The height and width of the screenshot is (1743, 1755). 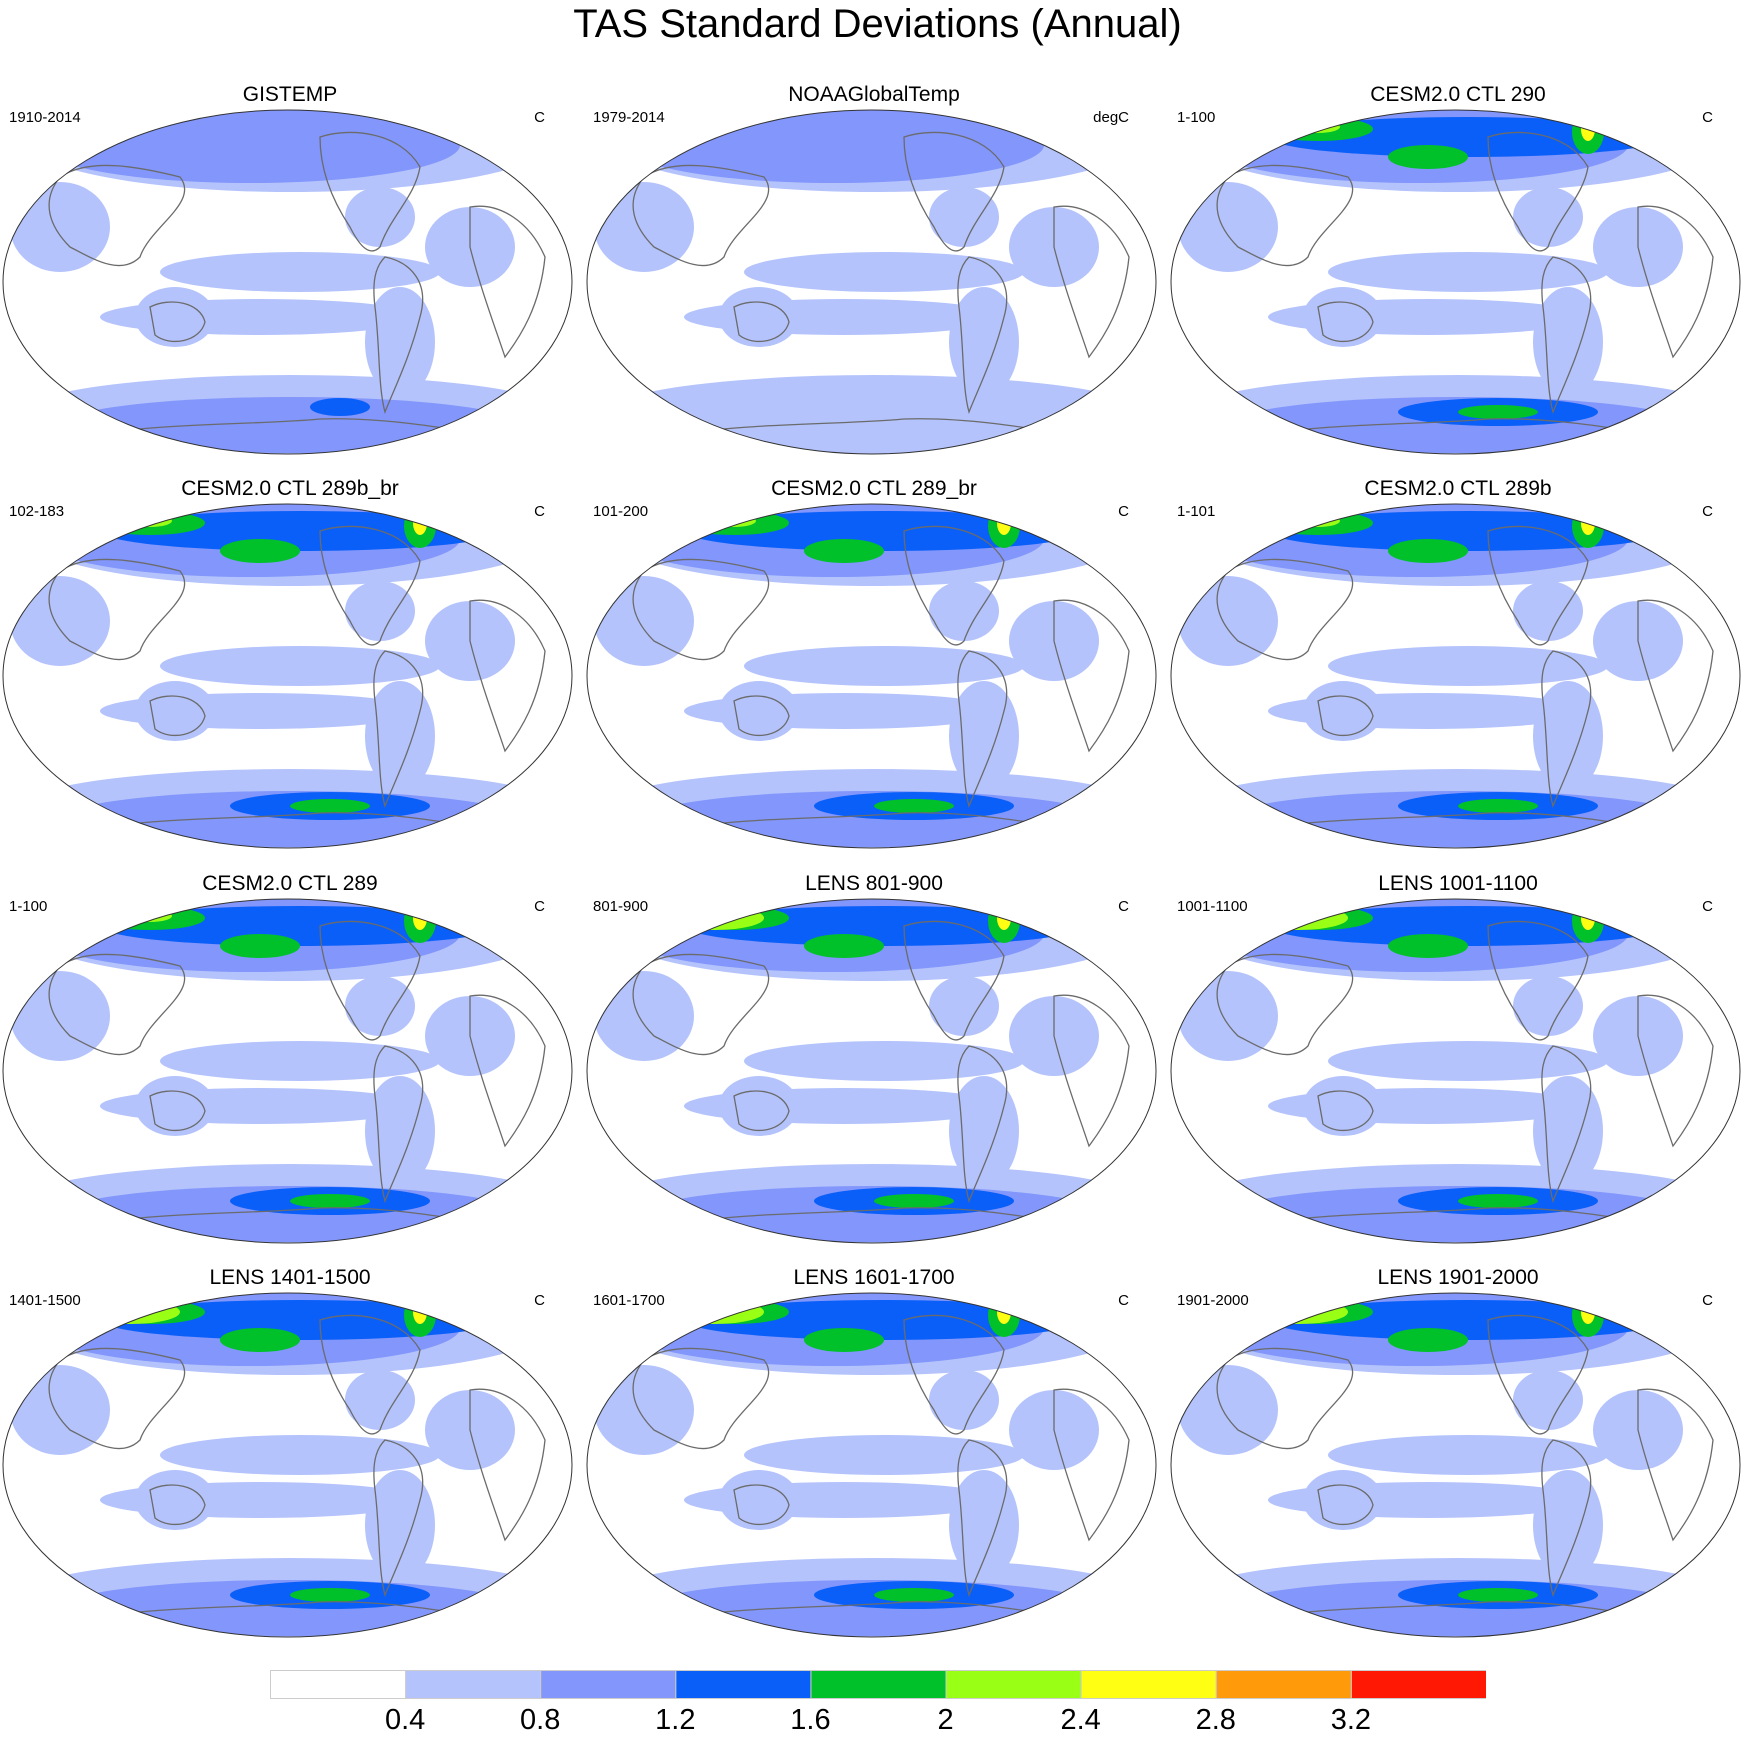 I want to click on panel-title: LENS 1401-1500, so click(x=290, y=1277).